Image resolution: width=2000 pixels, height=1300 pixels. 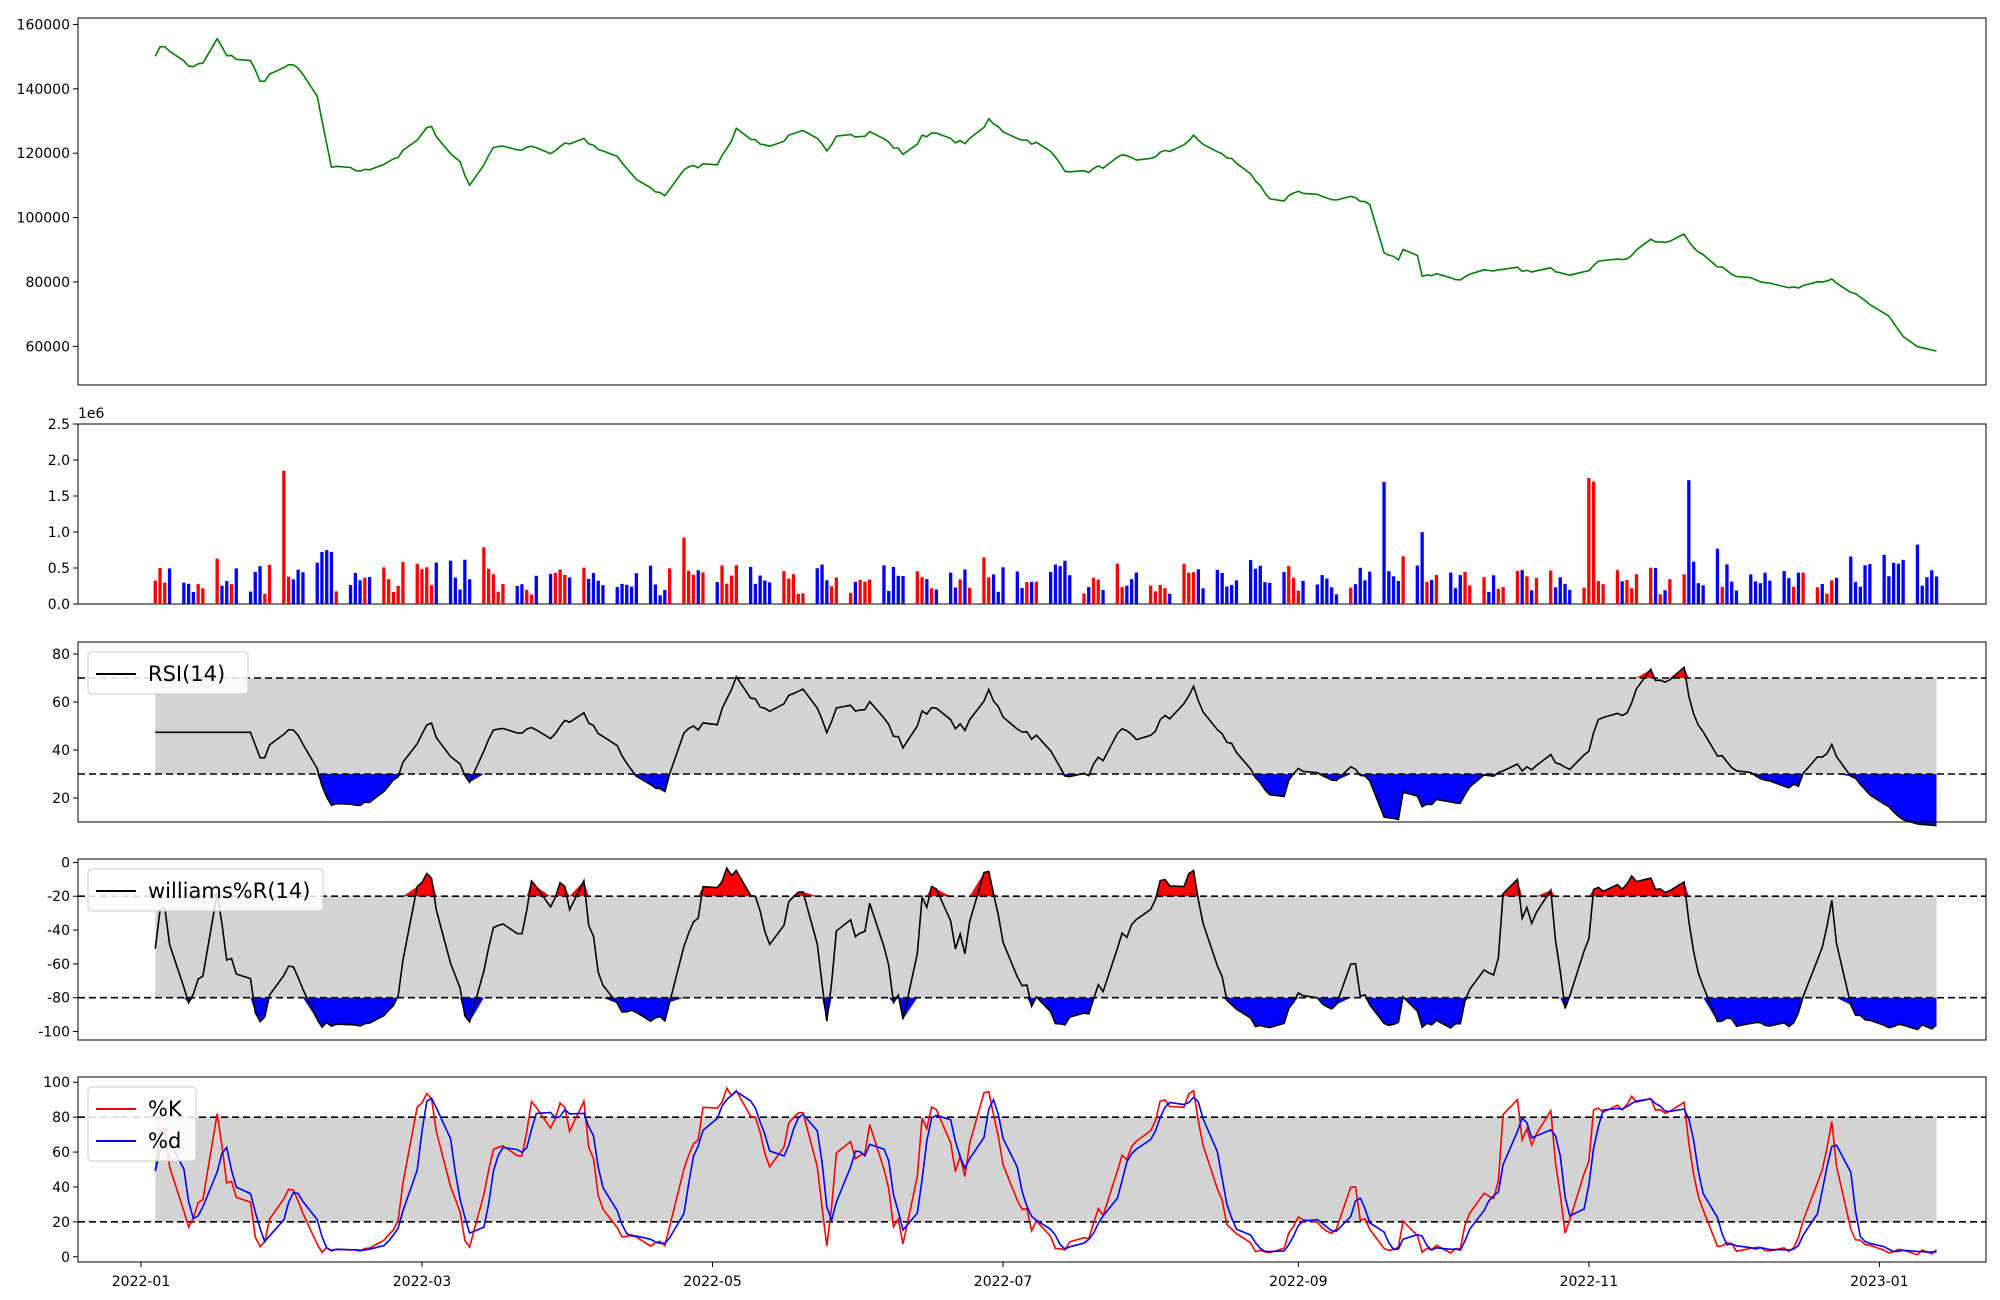 I want to click on neutral-band, so click(x=1046, y=1169).